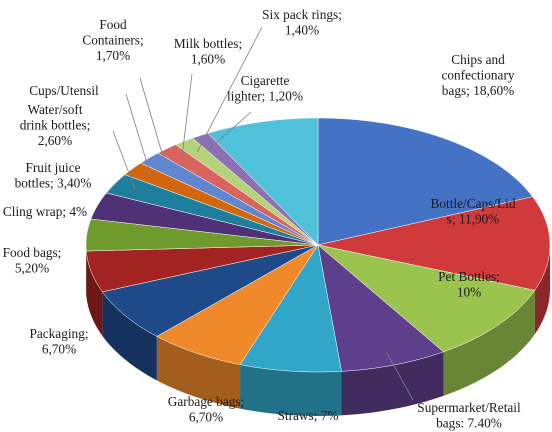 The width and height of the screenshot is (552, 432). I want to click on slice-label-supermarket-retail-bags-7-40: Supermarket/Retail bags: 7.40%, so click(469, 415).